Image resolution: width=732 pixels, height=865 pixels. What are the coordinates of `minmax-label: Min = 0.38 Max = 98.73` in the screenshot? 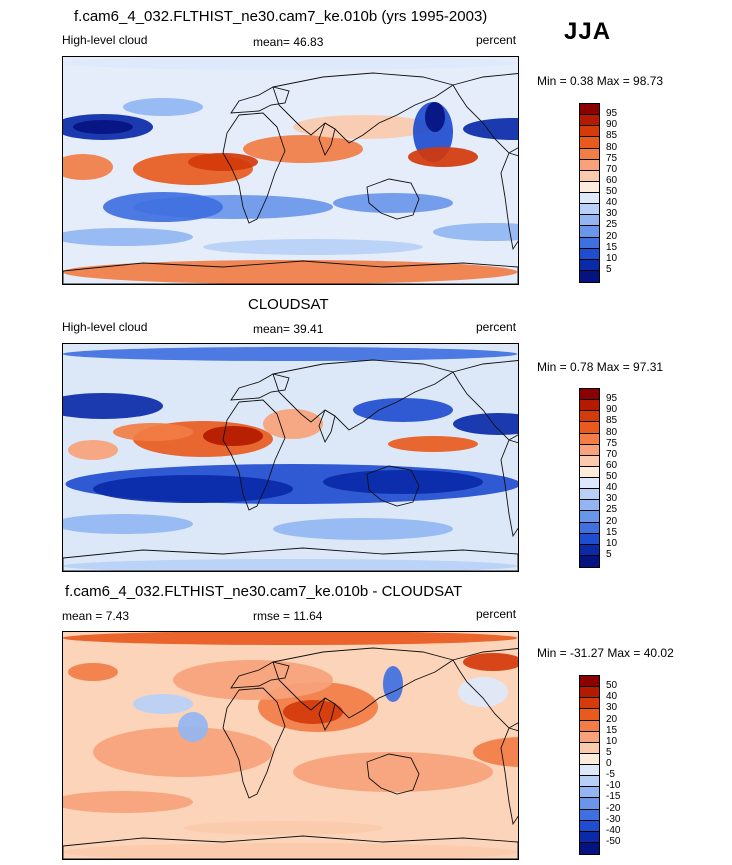 It's located at (600, 81).